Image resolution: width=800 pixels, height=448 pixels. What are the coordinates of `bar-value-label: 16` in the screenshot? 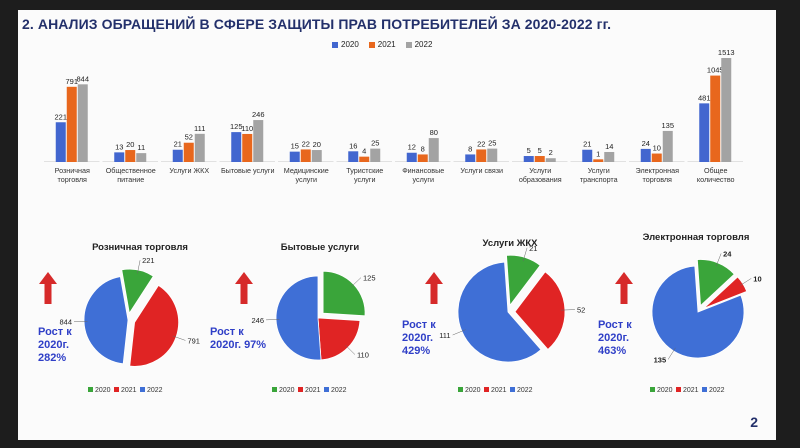 It's located at (353, 145).